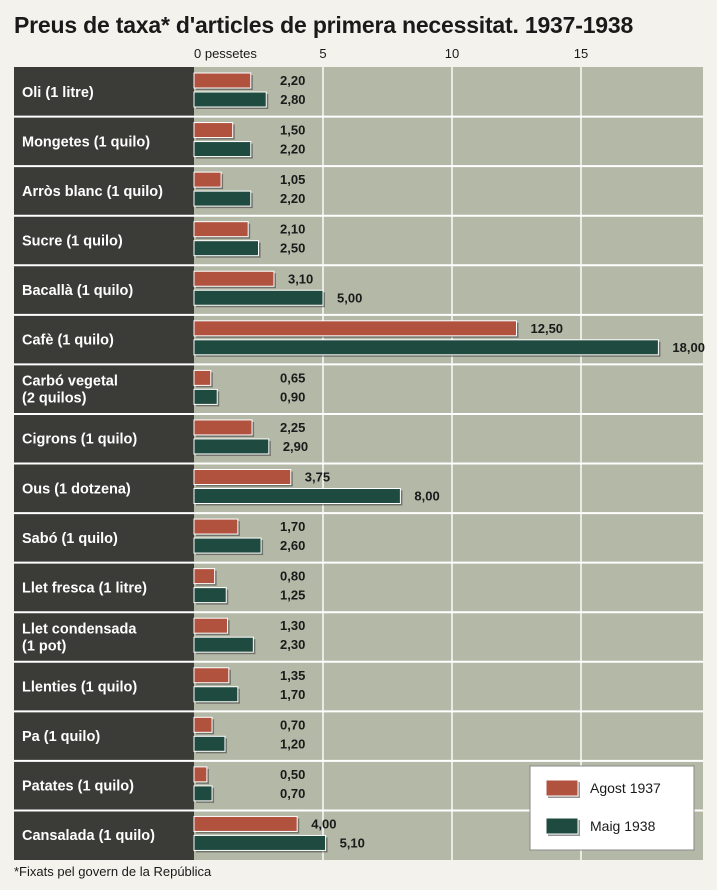 The width and height of the screenshot is (717, 890). What do you see at coordinates (625, 788) in the screenshot?
I see `legend-label: Agost 1937` at bounding box center [625, 788].